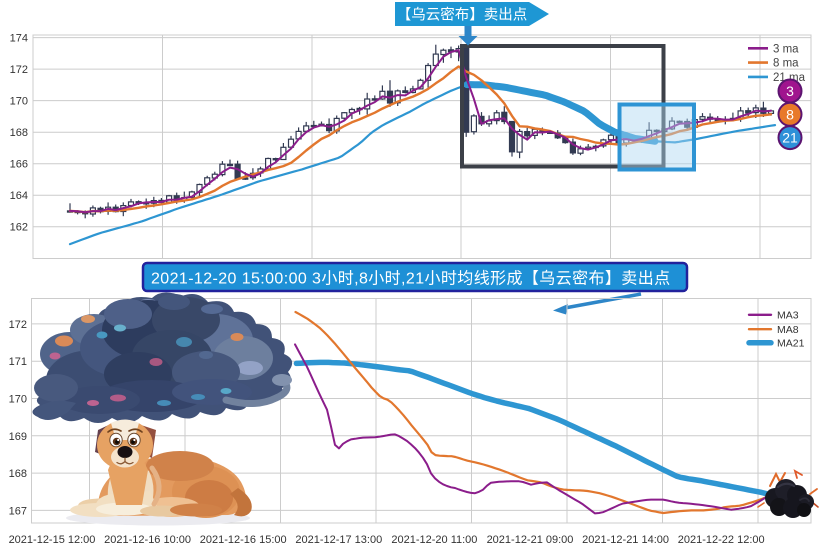 Image resolution: width=820 pixels, height=548 pixels. I want to click on svg-text: 2021-12-21 14:00, so click(625, 540).